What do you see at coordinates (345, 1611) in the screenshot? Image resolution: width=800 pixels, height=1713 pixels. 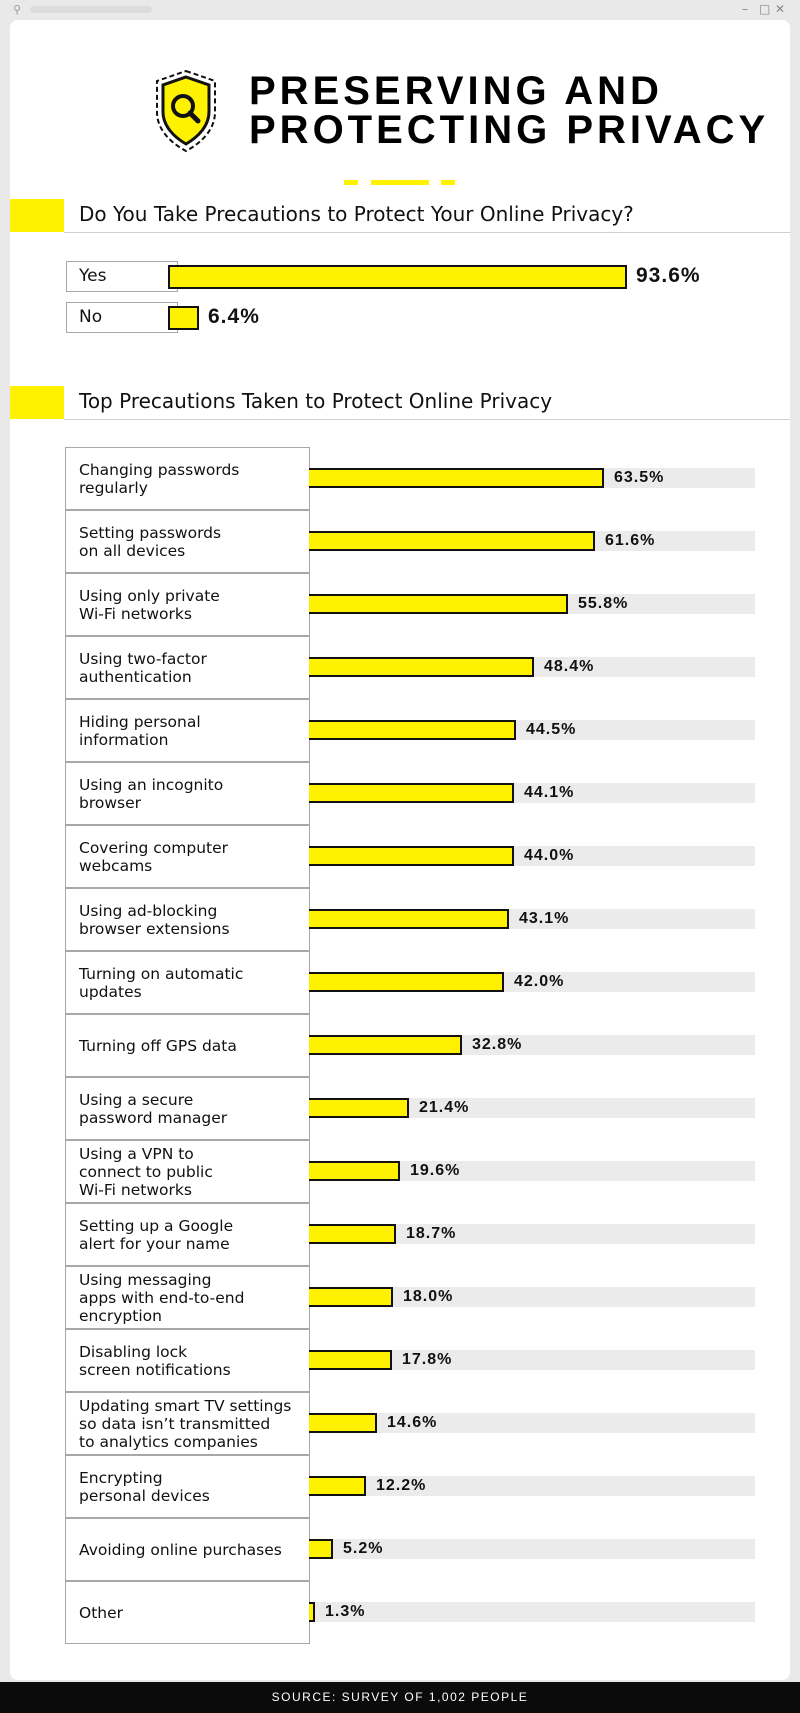 I see `data-label: 1.3%` at bounding box center [345, 1611].